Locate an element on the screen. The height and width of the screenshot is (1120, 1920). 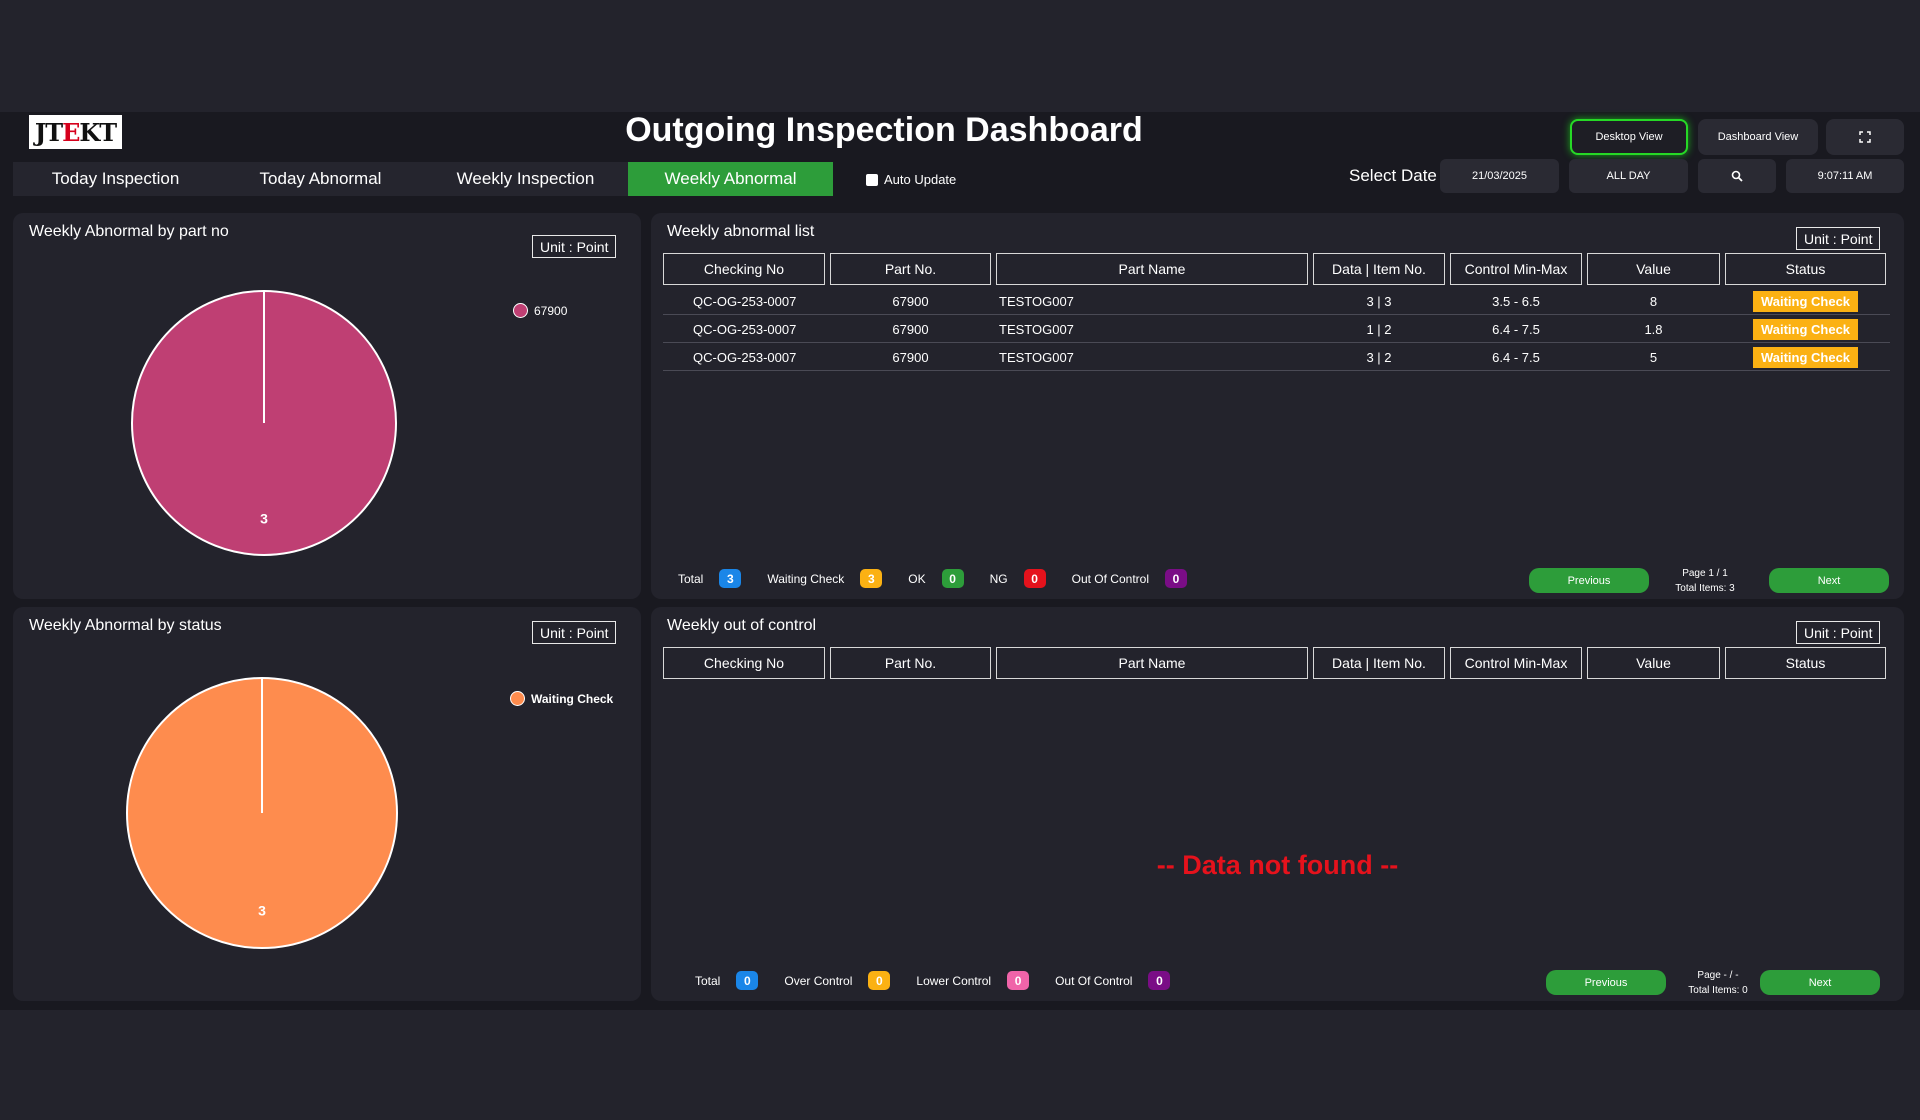
summary-waiting-label: Waiting Check is located at coordinates (806, 578).